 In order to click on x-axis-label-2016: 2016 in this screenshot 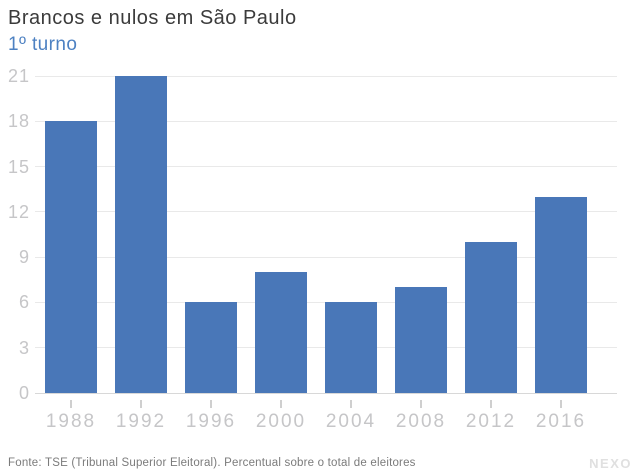, I will do `click(561, 421)`.